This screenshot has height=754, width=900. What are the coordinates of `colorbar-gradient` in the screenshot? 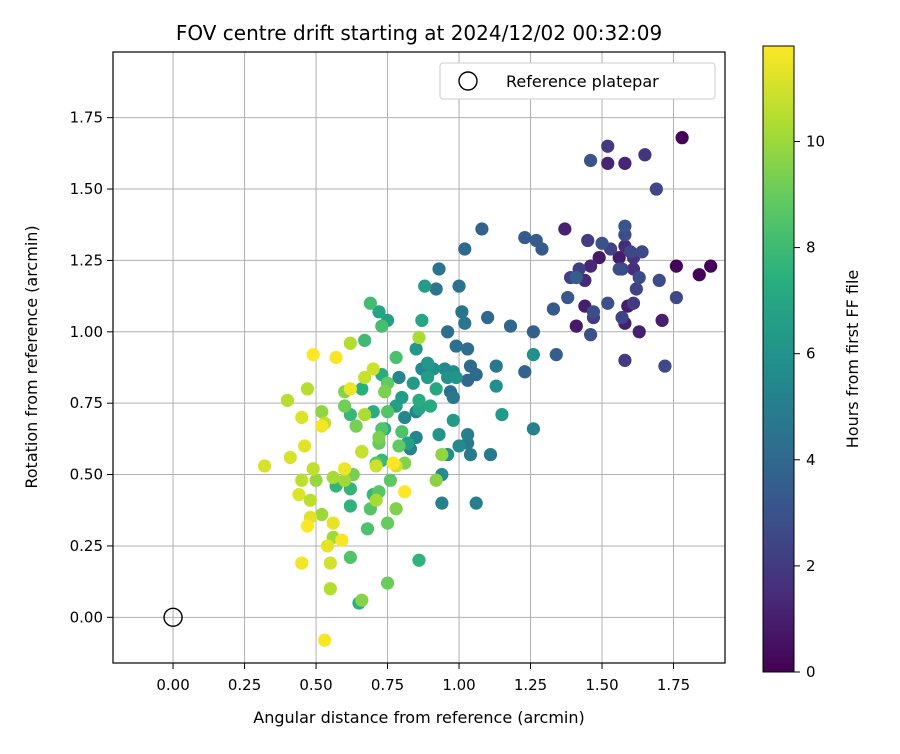 It's located at (778, 359).